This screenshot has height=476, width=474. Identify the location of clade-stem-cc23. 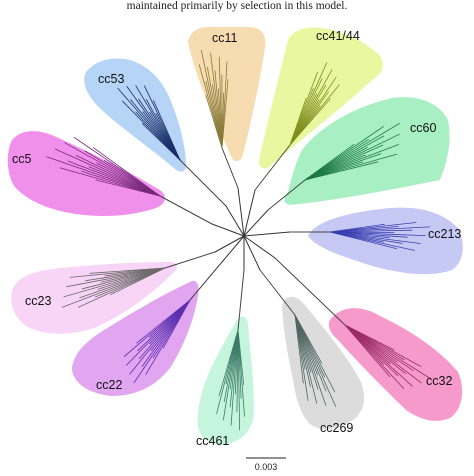
(190, 260).